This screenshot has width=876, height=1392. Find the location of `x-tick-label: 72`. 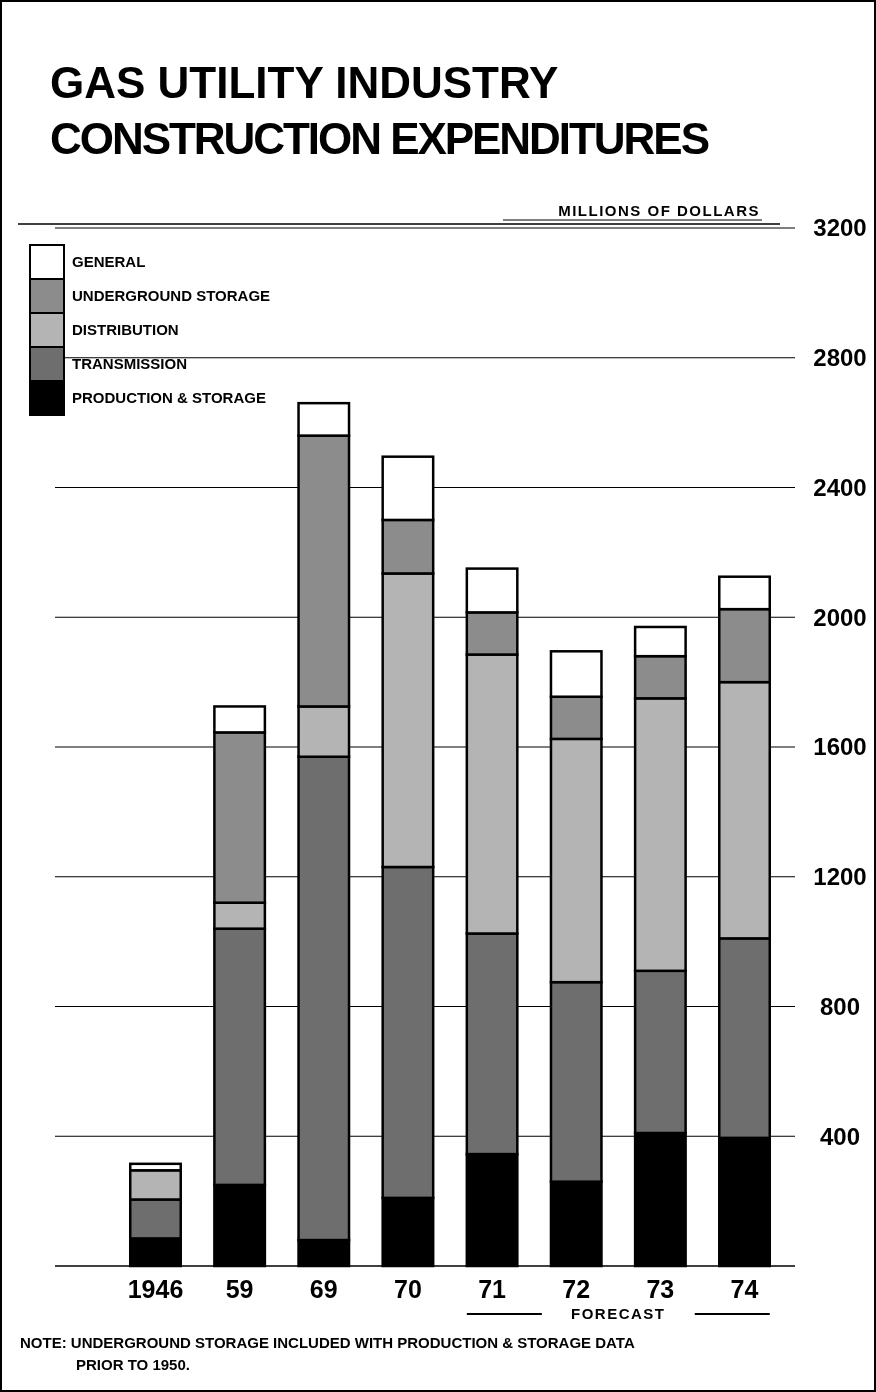

x-tick-label: 72 is located at coordinates (576, 1289).